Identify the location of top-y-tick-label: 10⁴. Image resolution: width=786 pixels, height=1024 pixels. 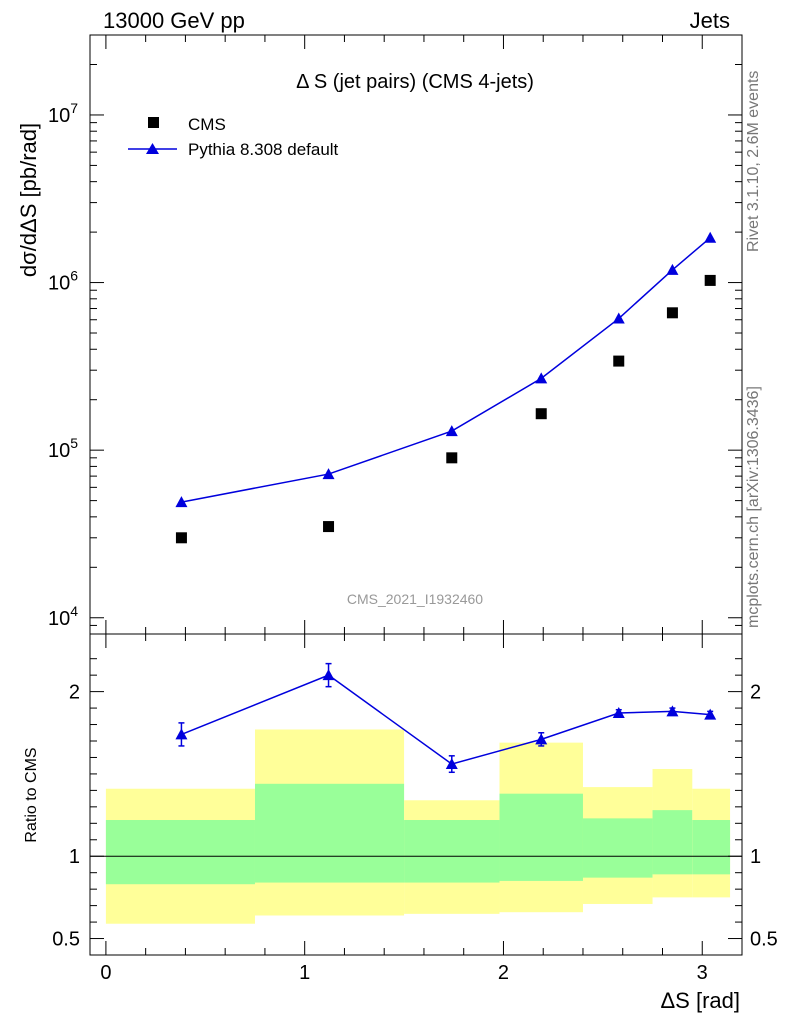
(63, 616).